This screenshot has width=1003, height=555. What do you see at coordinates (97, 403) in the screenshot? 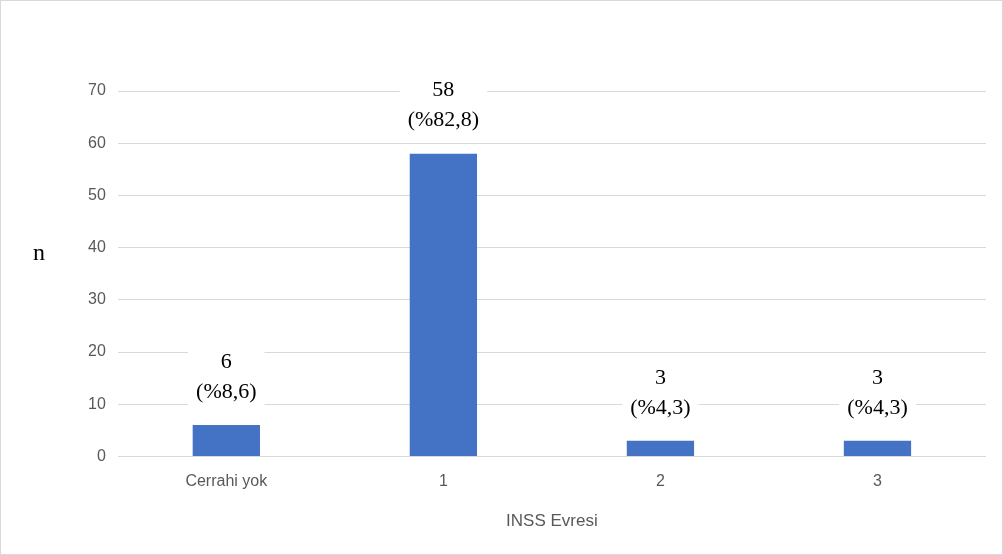
I see `y-tick-label: 10` at bounding box center [97, 403].